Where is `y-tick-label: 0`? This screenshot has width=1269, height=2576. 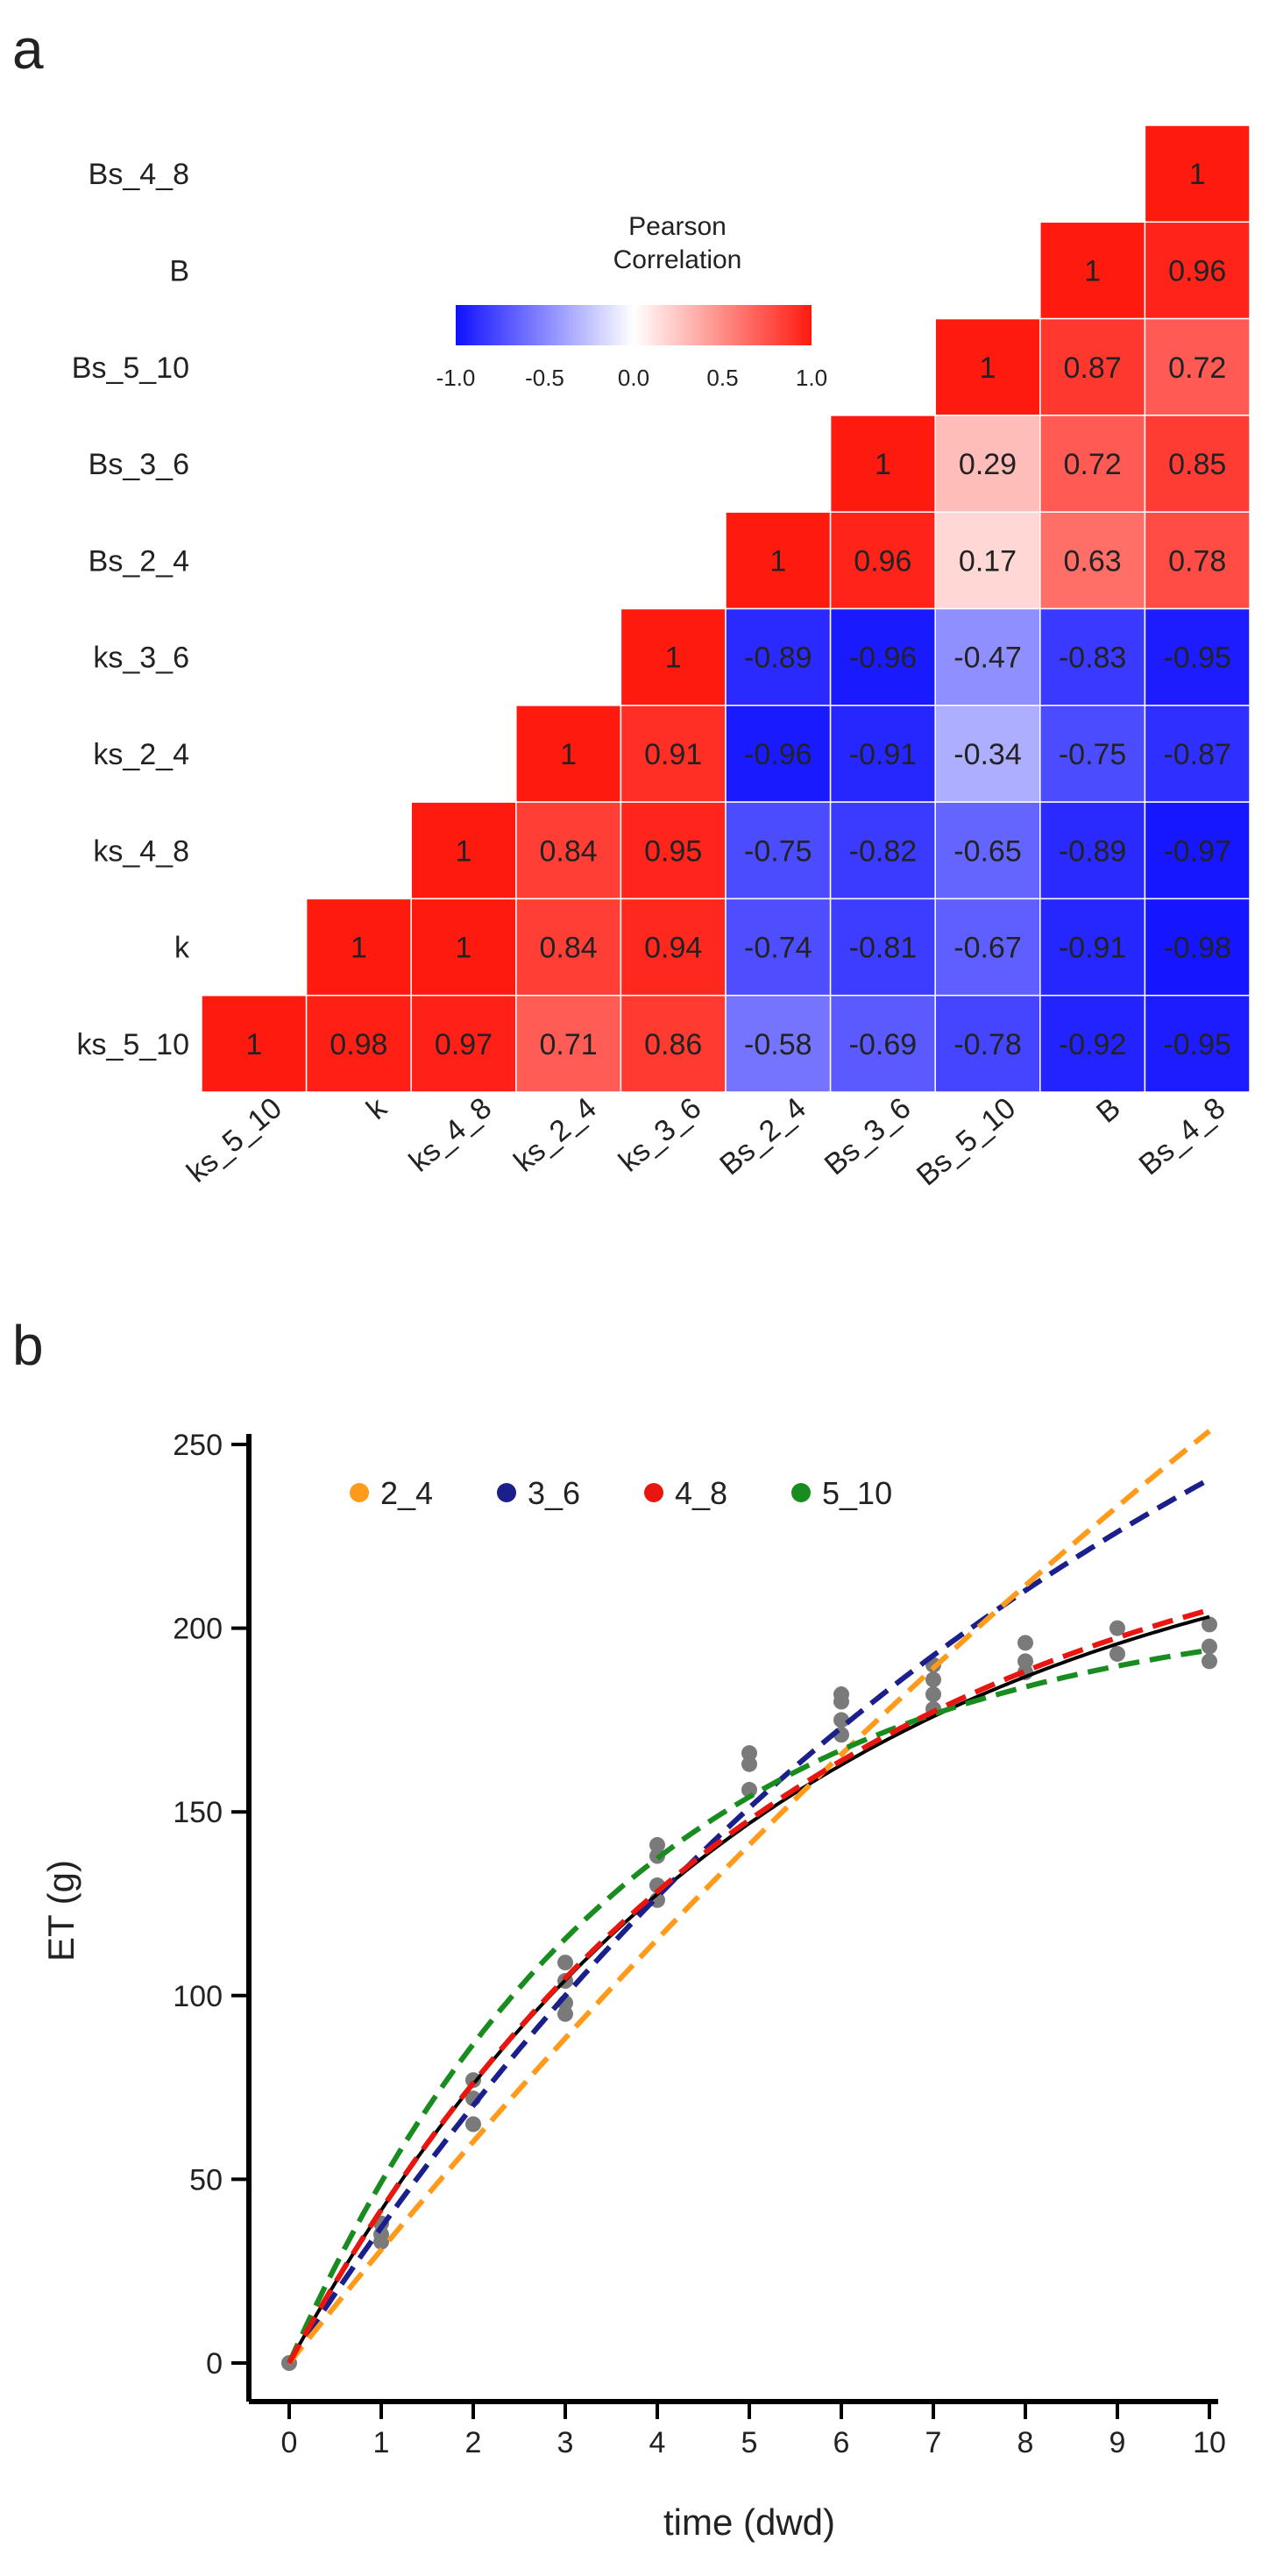 y-tick-label: 0 is located at coordinates (214, 2364).